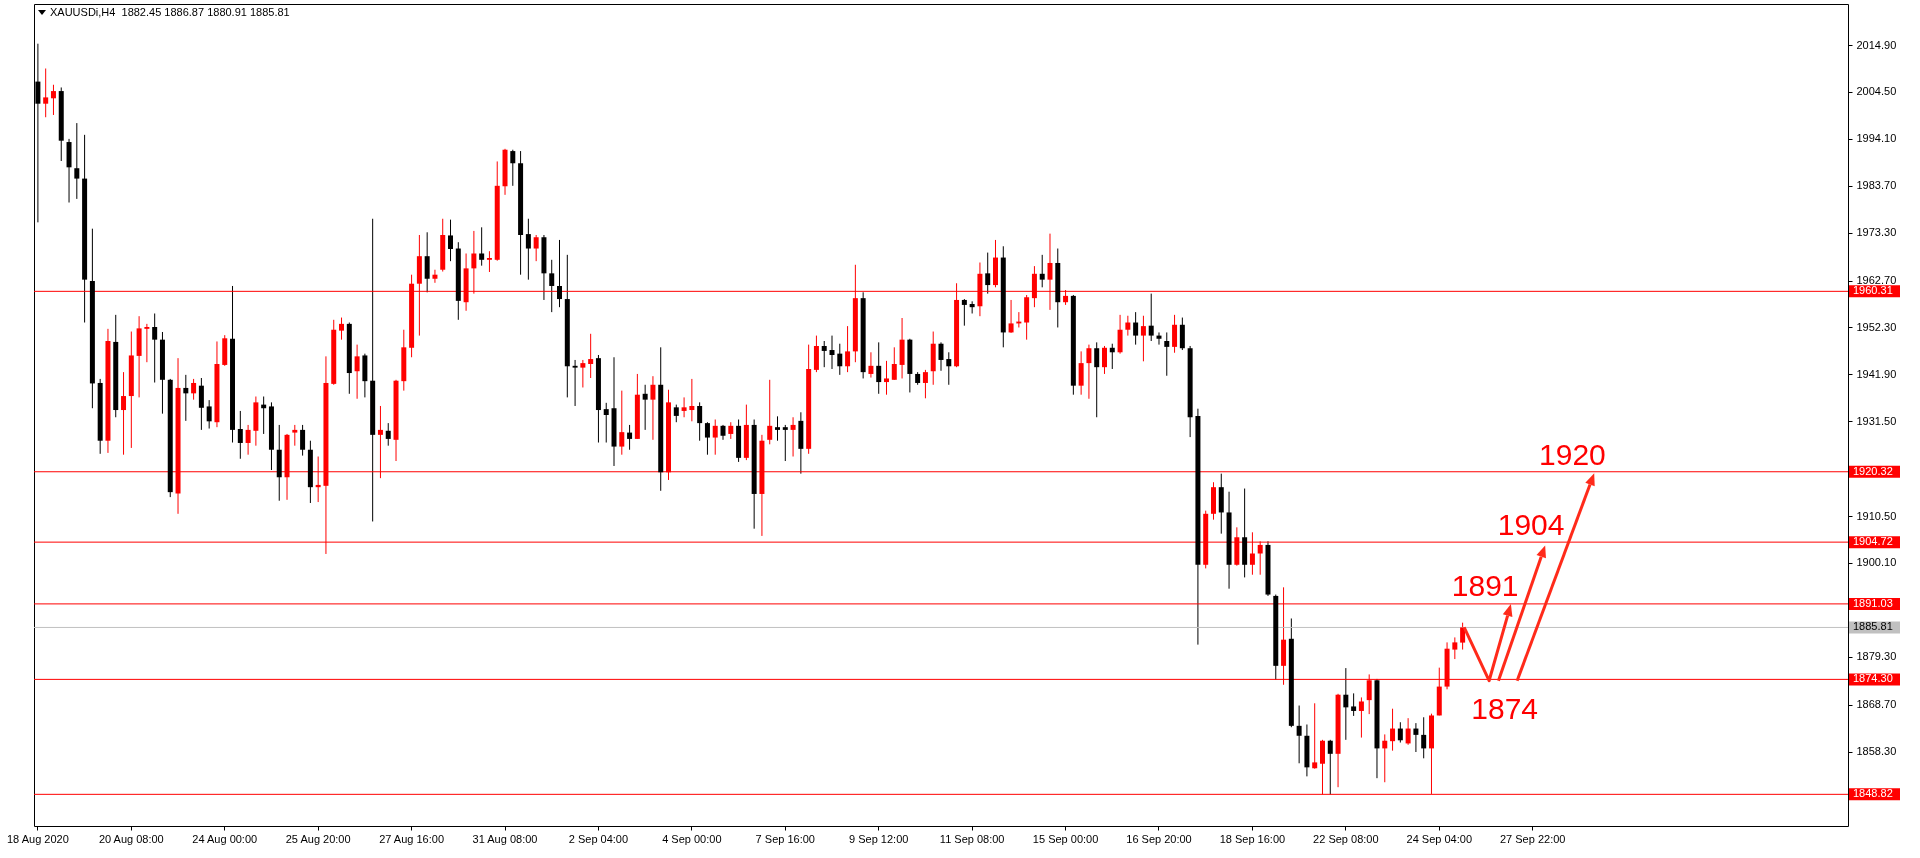 The image size is (1920, 858). What do you see at coordinates (1876, 420) in the screenshot?
I see `y-tick-label: 1931.50` at bounding box center [1876, 420].